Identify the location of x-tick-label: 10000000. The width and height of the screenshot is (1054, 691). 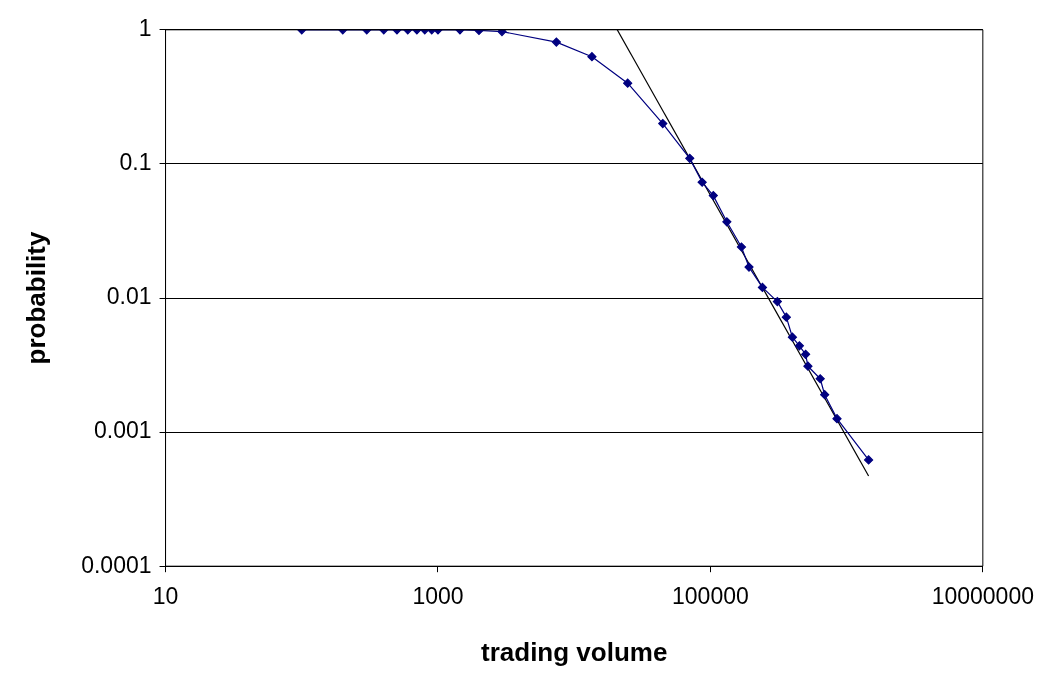
(983, 596).